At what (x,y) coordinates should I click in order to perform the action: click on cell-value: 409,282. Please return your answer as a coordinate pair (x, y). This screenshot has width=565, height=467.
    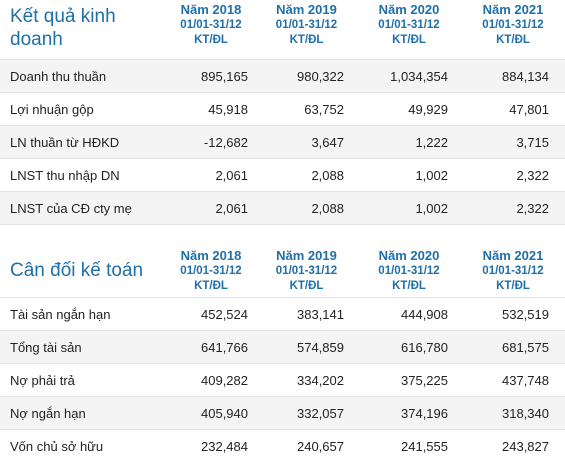
    Looking at the image, I should click on (224, 380).